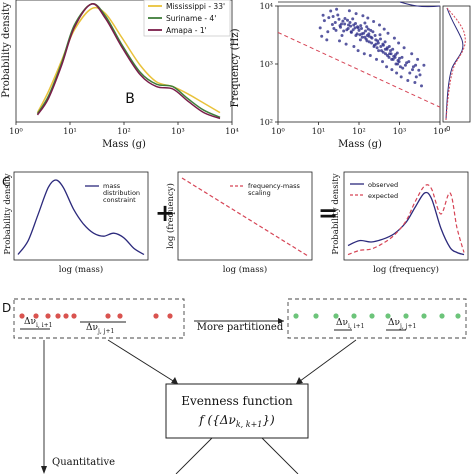 Image resolution: width=474 pixels, height=474 pixels. What do you see at coordinates (81, 216) in the screenshot?
I see `c1-frame` at bounding box center [81, 216].